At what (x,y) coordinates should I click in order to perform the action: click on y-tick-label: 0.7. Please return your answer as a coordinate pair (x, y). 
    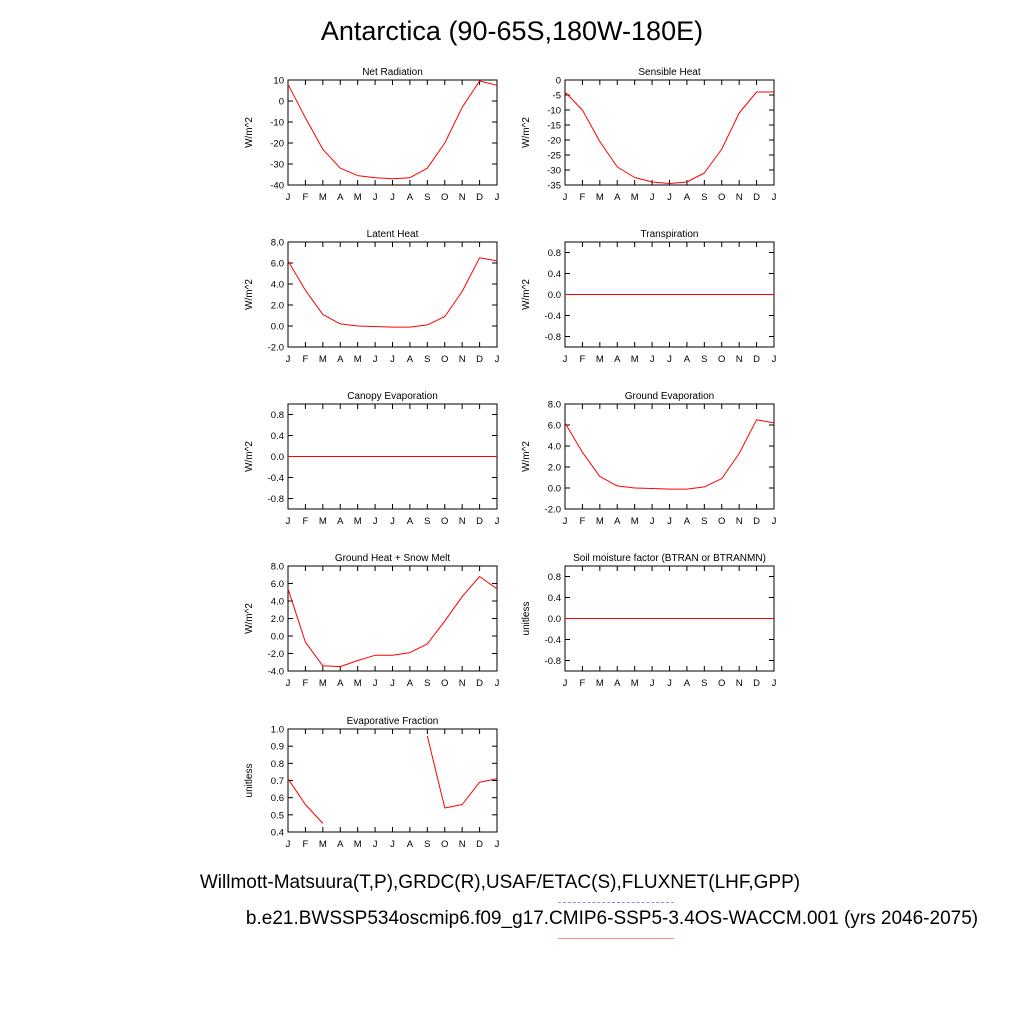
    Looking at the image, I should click on (277, 781).